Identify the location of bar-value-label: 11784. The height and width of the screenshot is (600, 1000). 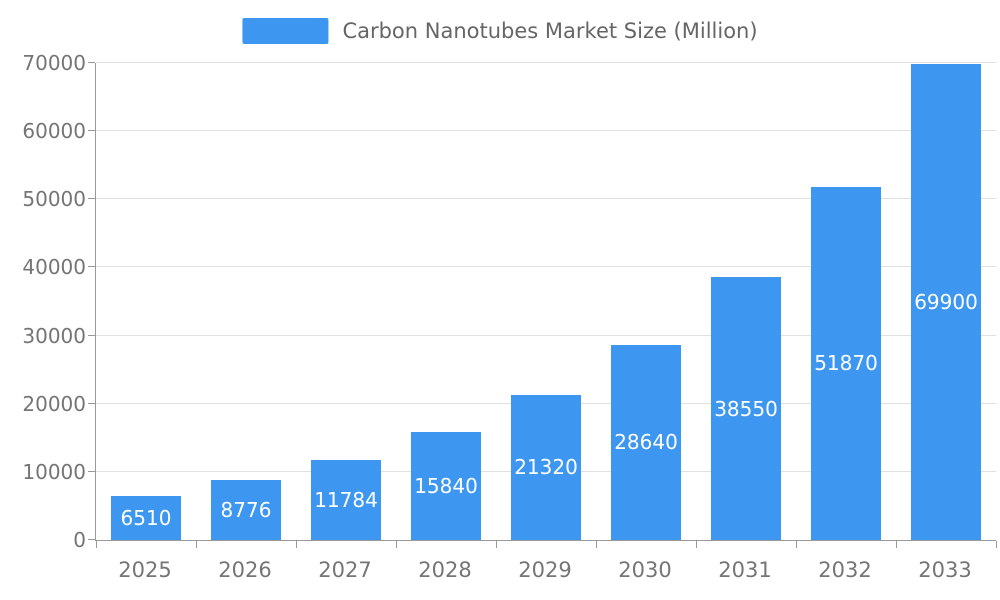
(346, 499).